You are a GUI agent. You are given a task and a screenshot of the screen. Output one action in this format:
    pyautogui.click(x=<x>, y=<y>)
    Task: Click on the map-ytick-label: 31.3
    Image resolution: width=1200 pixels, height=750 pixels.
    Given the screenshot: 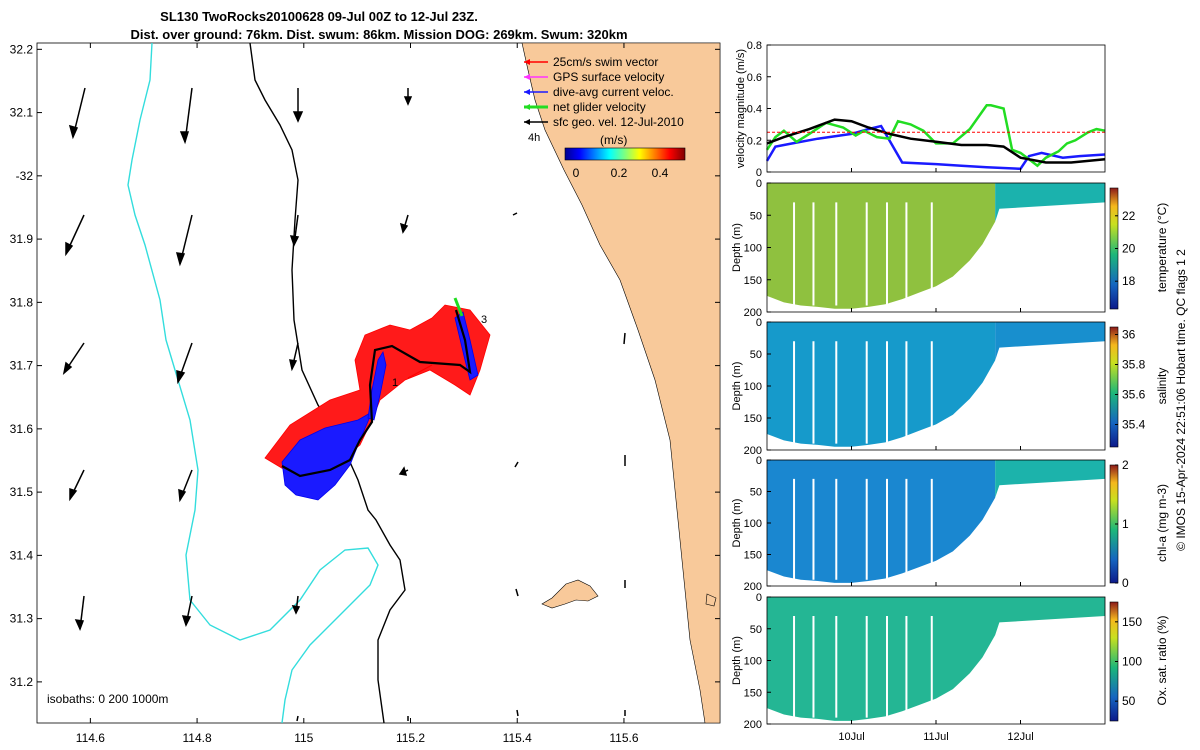 What is the action you would take?
    pyautogui.click(x=22, y=619)
    